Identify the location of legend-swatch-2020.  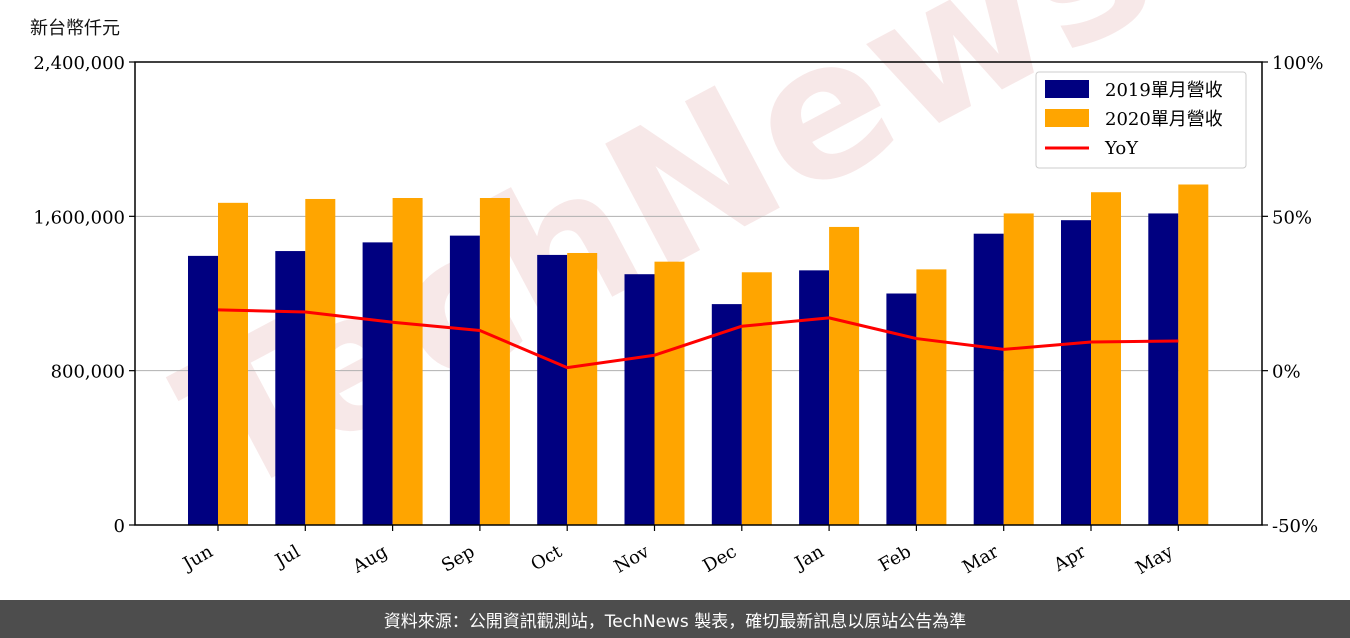
(1067, 118).